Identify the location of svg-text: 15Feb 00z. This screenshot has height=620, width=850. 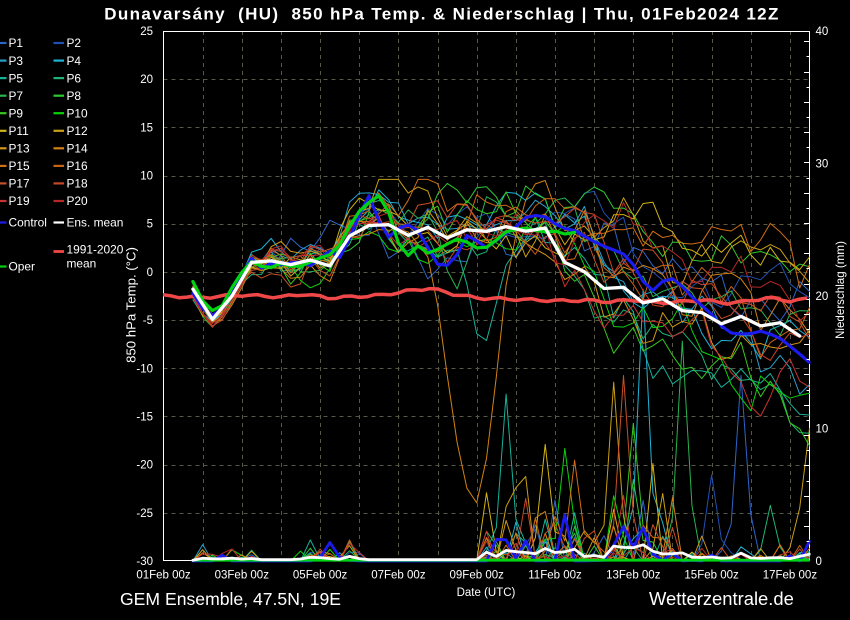
(711, 576).